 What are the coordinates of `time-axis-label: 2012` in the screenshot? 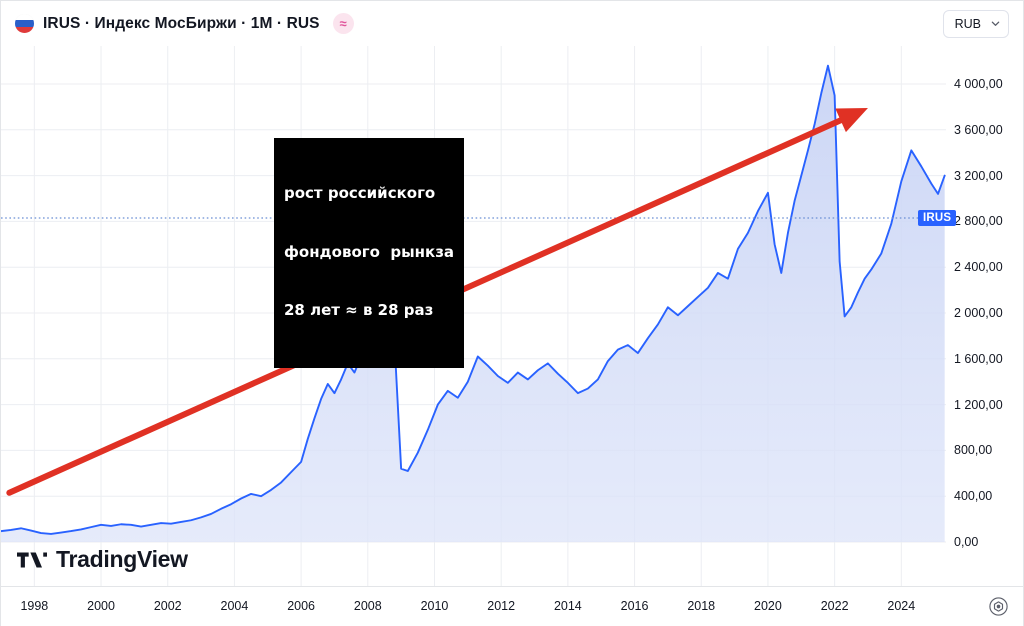 It's located at (501, 606).